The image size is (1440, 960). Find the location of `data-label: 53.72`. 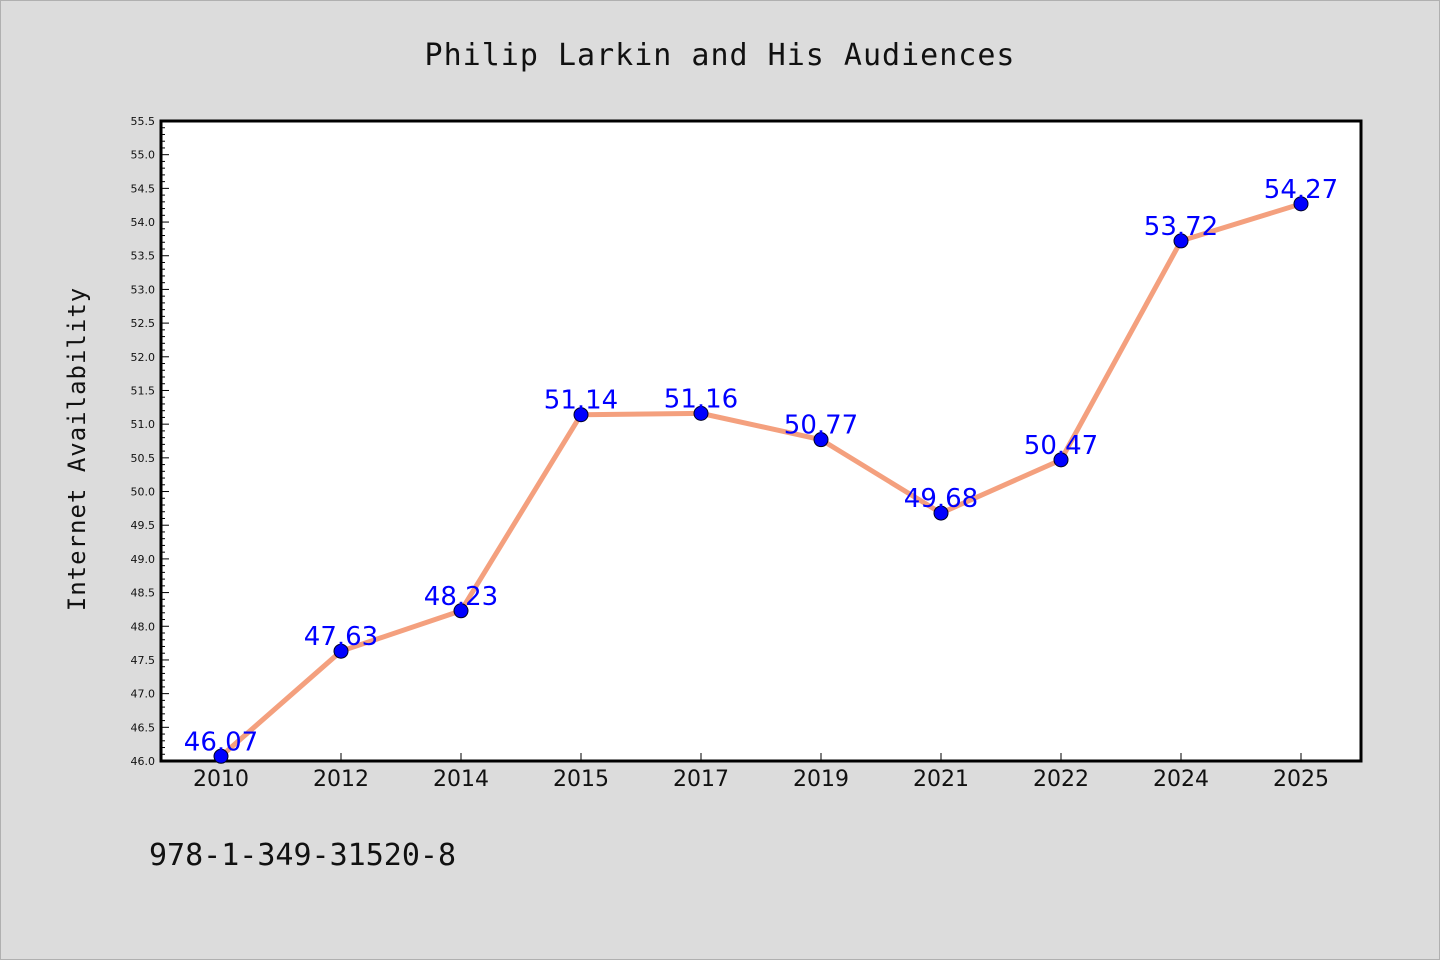

data-label: 53.72 is located at coordinates (1181, 227).